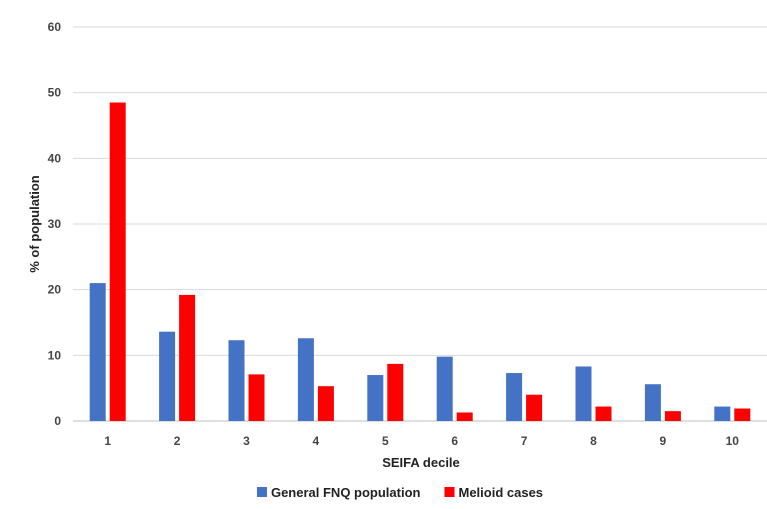  Describe the element at coordinates (316, 441) in the screenshot. I see `x-tick-label: 4` at that location.